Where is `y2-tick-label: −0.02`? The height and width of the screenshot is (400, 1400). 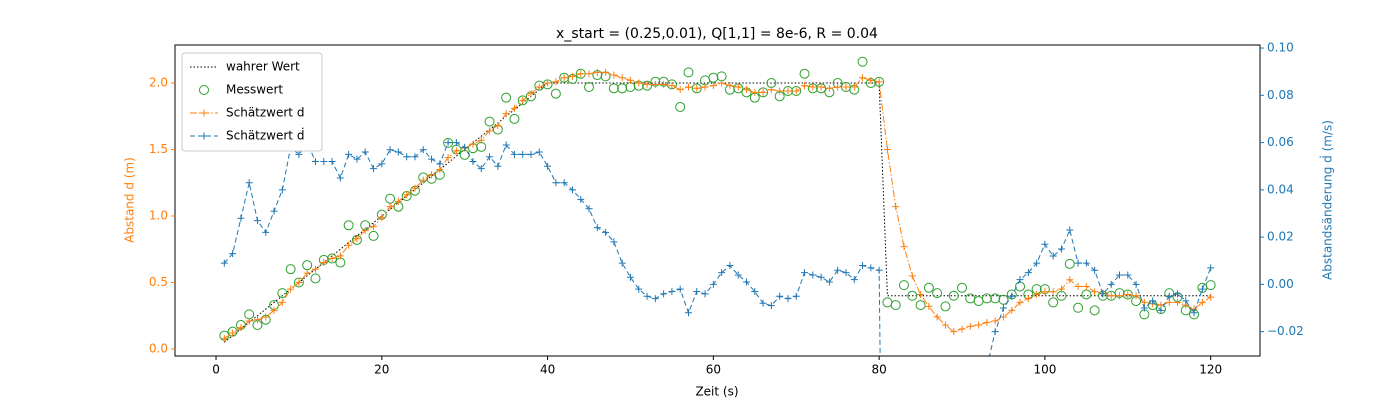
y2-tick-label: −0.02 is located at coordinates (1285, 331).